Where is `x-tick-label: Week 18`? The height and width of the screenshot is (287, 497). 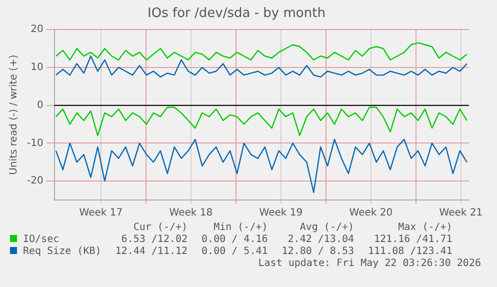
x-tick-label: Week 18 is located at coordinates (191, 213).